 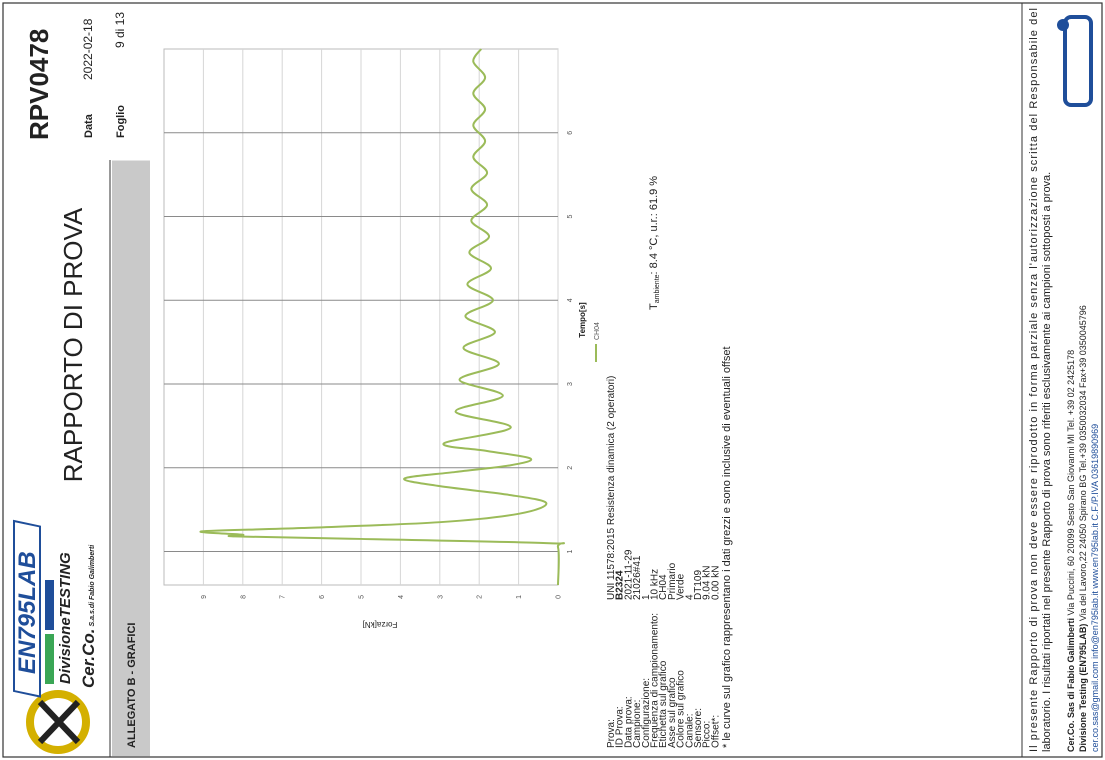 I want to click on info-value: 0.00 kN, so click(x=715, y=583).